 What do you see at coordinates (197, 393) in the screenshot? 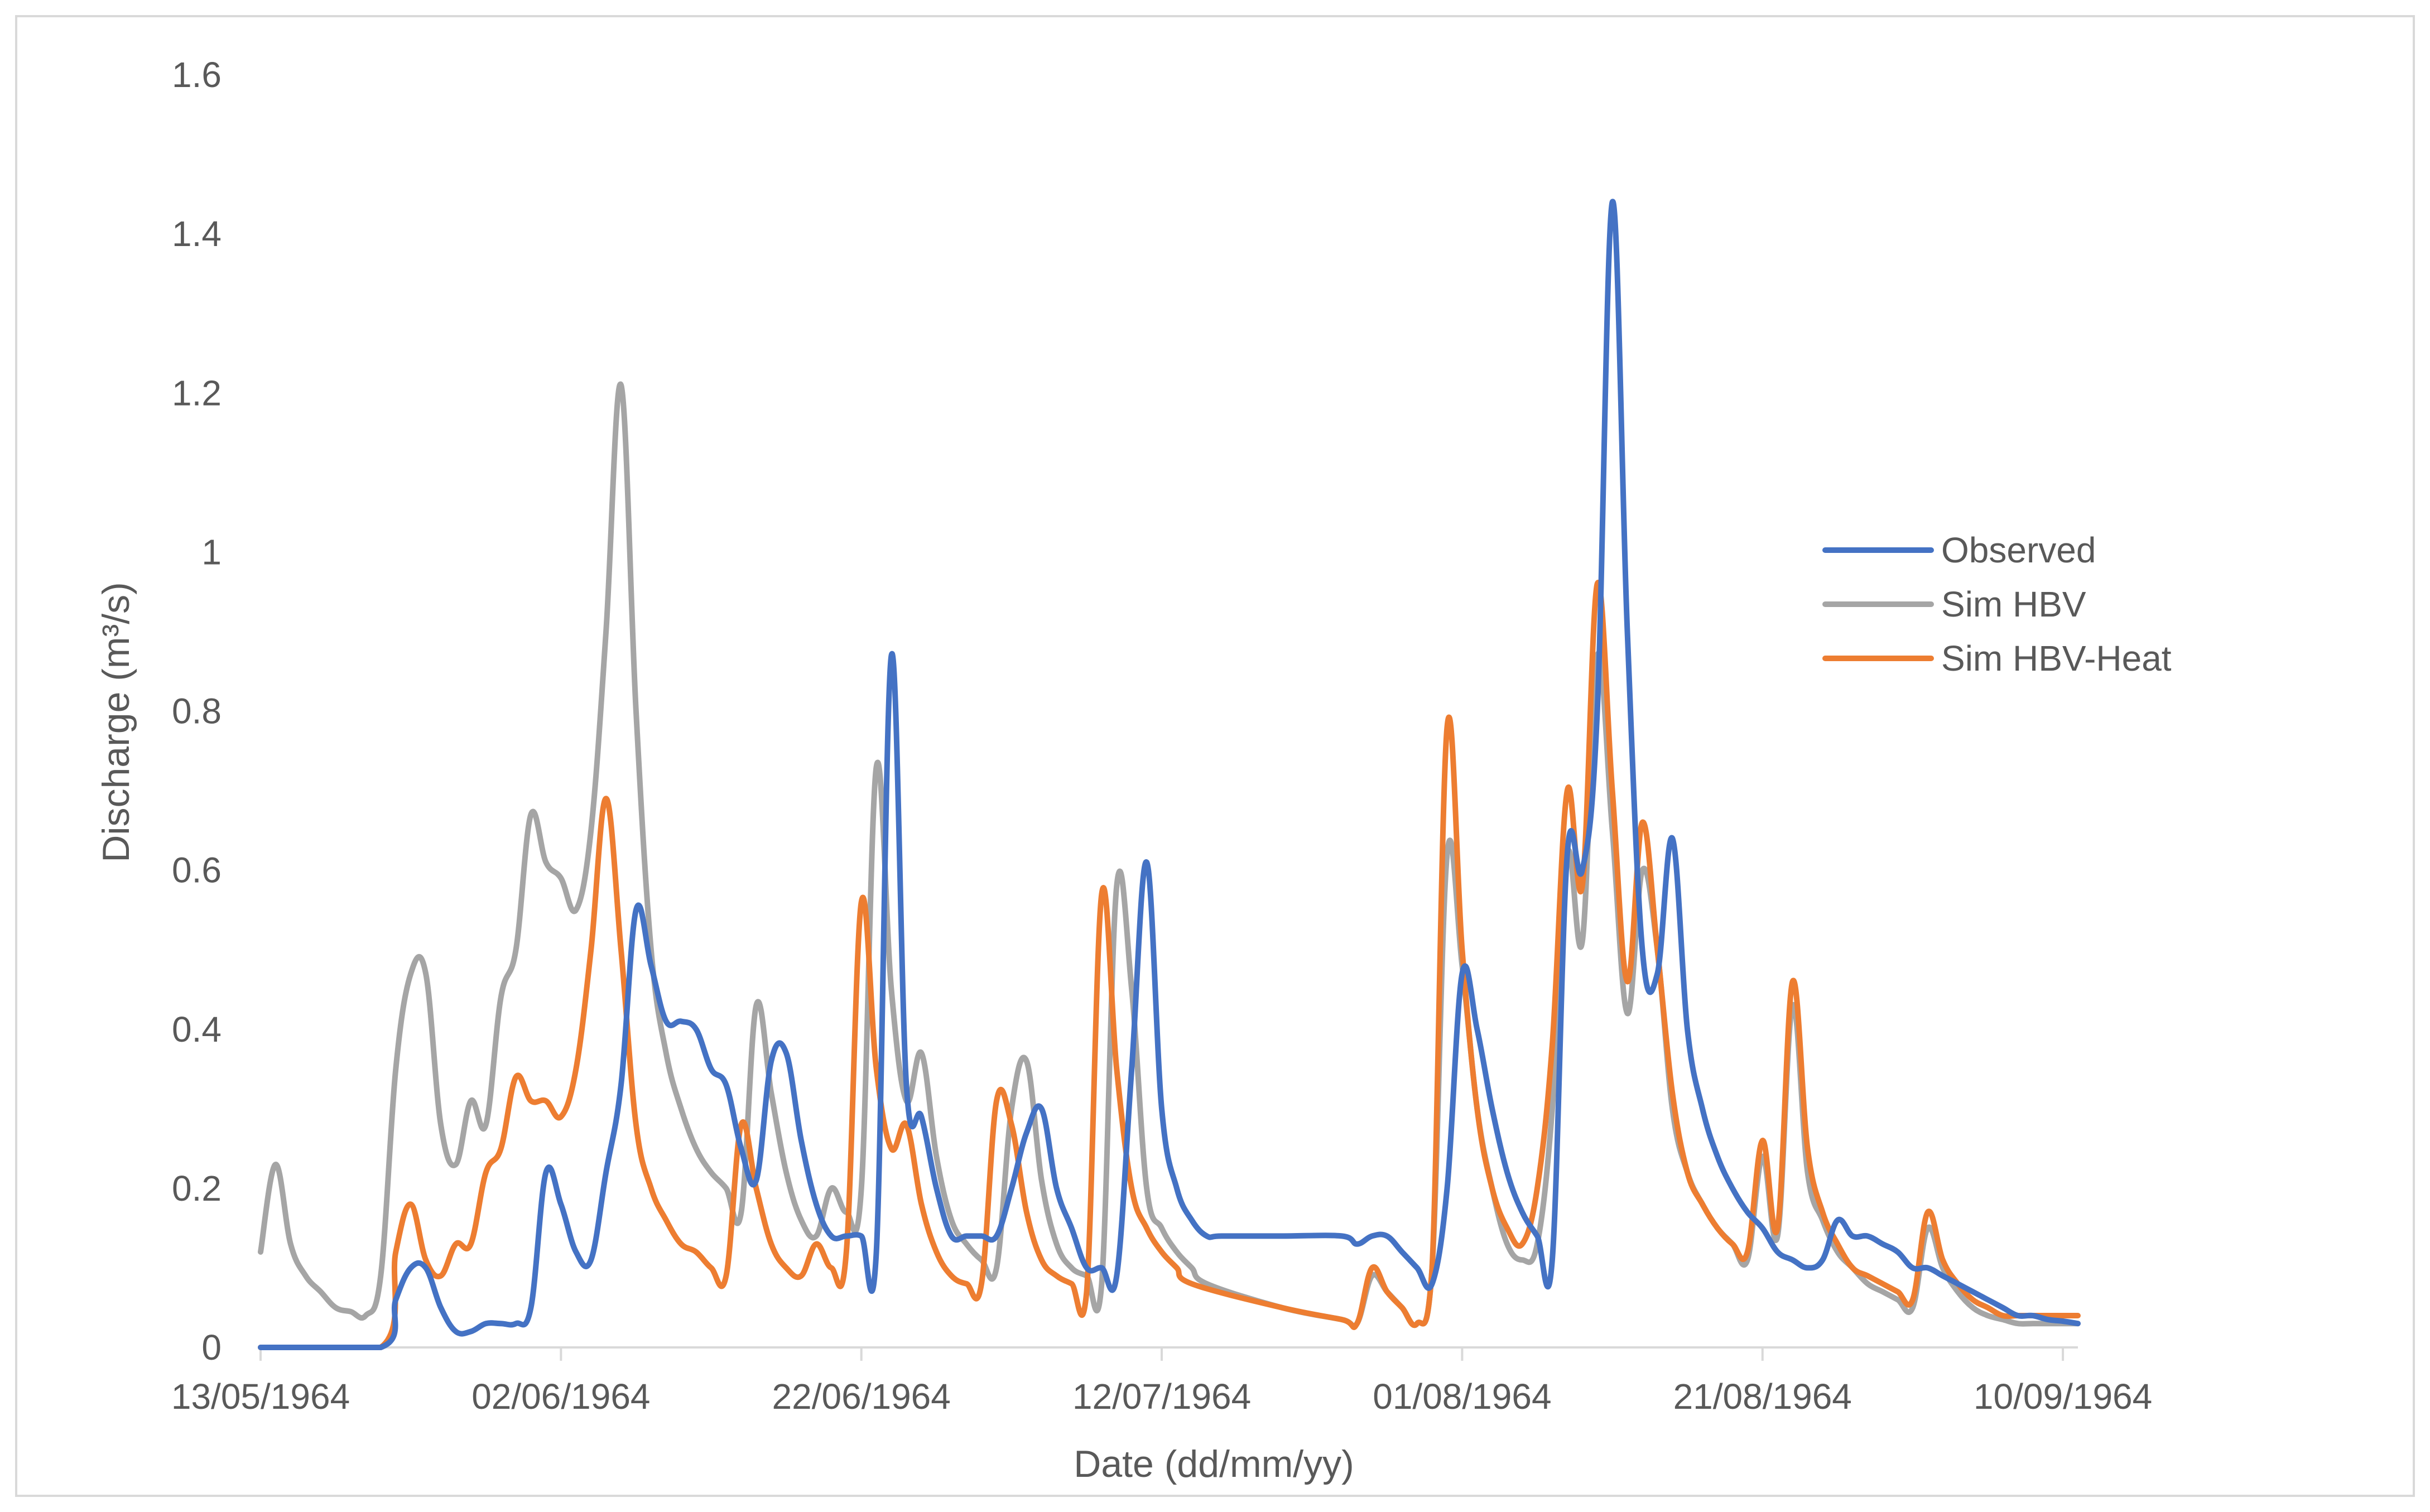
I see `y-tick-label: 1.2` at bounding box center [197, 393].